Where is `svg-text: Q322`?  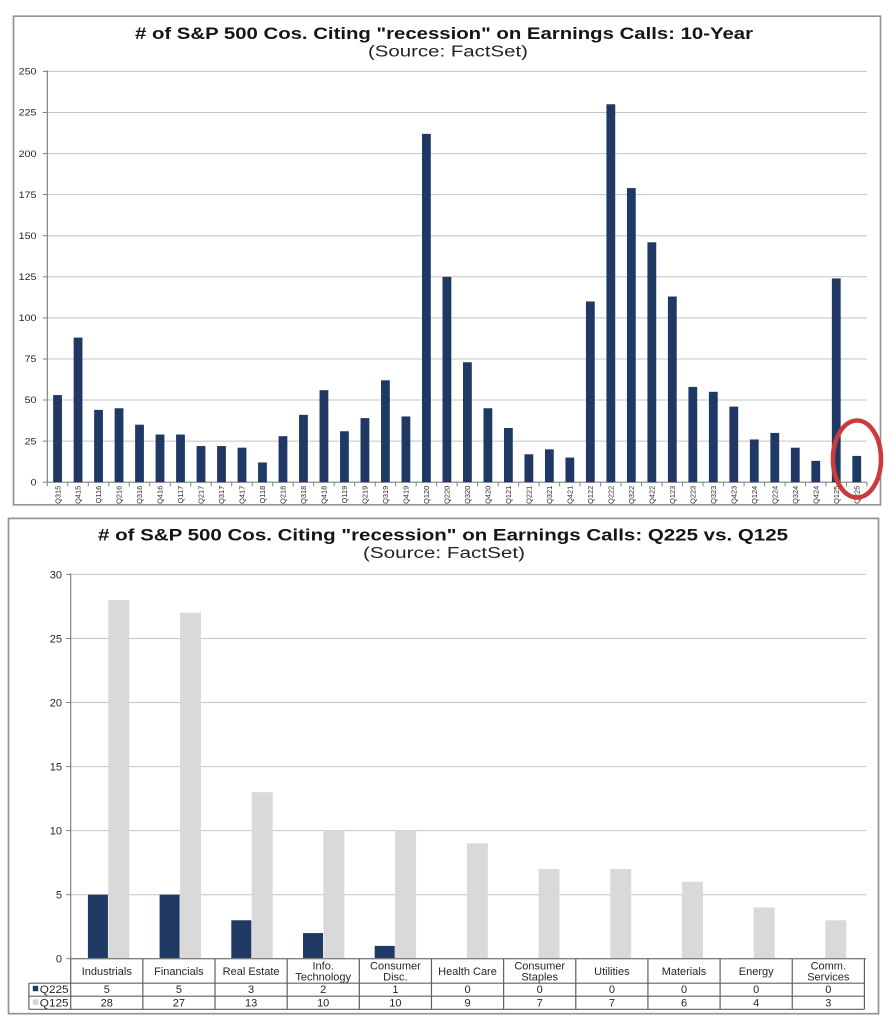 svg-text: Q322 is located at coordinates (631, 495).